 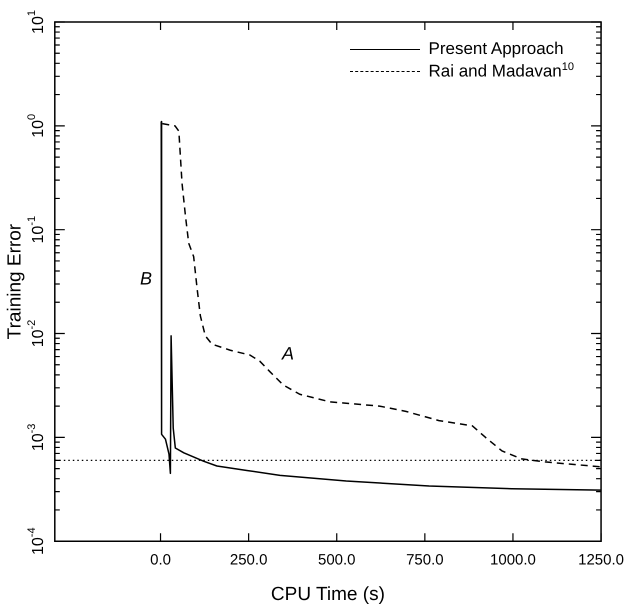 What do you see at coordinates (36, 22) in the screenshot?
I see `y-tick-label: 101` at bounding box center [36, 22].